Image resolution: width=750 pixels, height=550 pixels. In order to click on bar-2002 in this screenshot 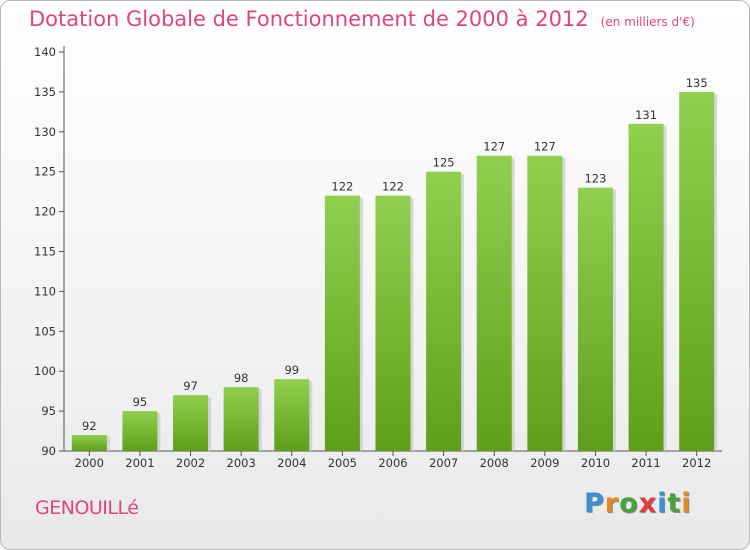, I will do `click(191, 423)`.